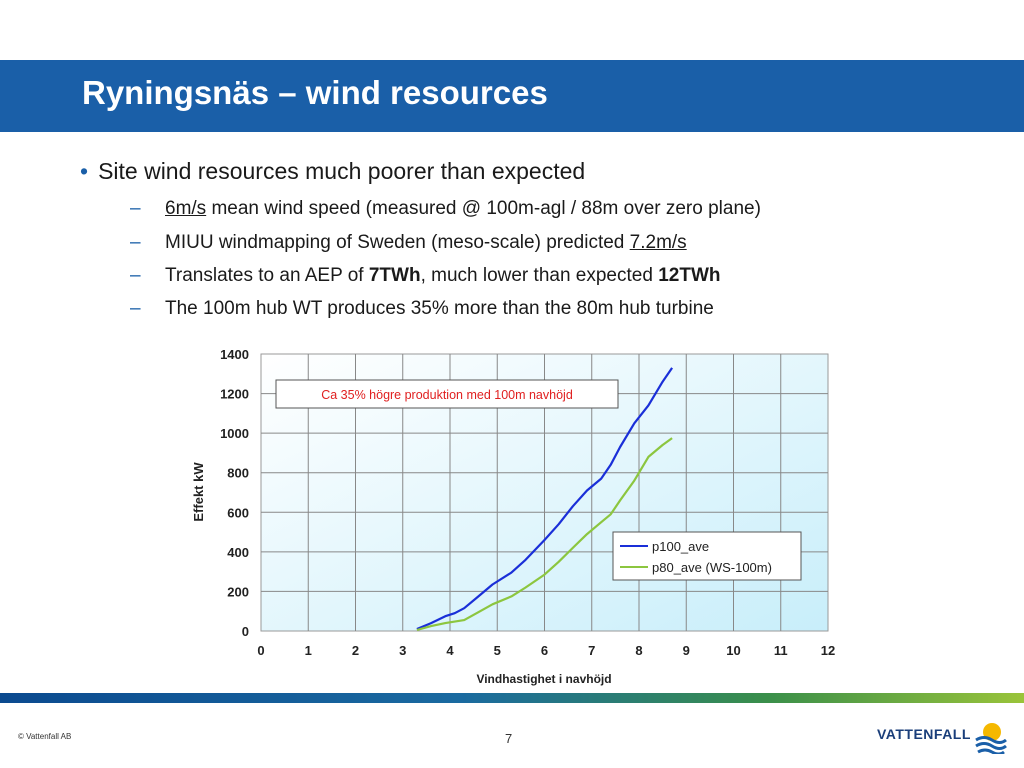 The width and height of the screenshot is (1024, 768). I want to click on x-tick-label: 7, so click(591, 650).